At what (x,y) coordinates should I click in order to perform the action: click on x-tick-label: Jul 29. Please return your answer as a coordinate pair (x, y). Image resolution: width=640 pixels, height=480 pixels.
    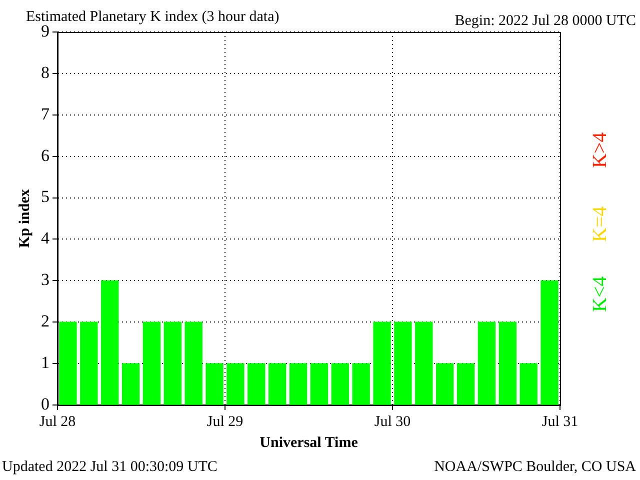
    Looking at the image, I should click on (225, 422).